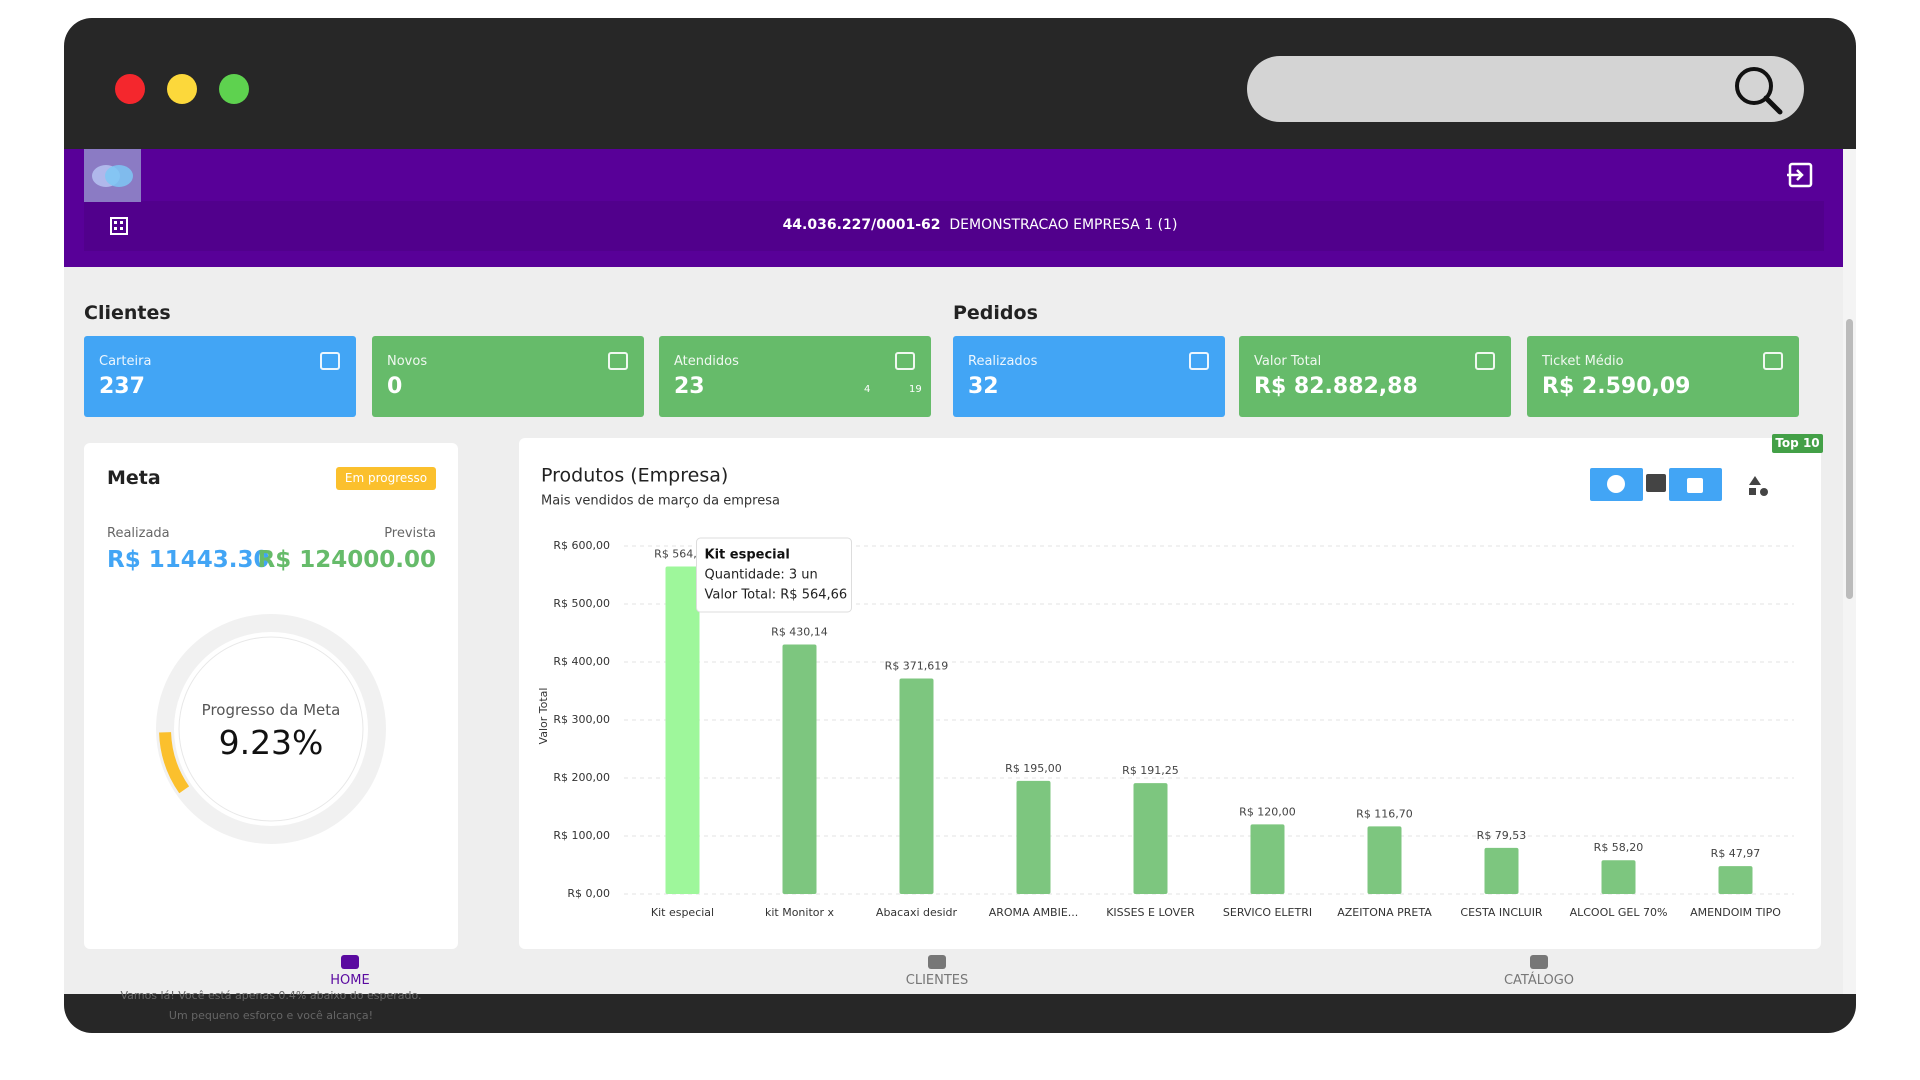  Describe the element at coordinates (799, 632) in the screenshot. I see `value-label: R$ 430,14` at that location.